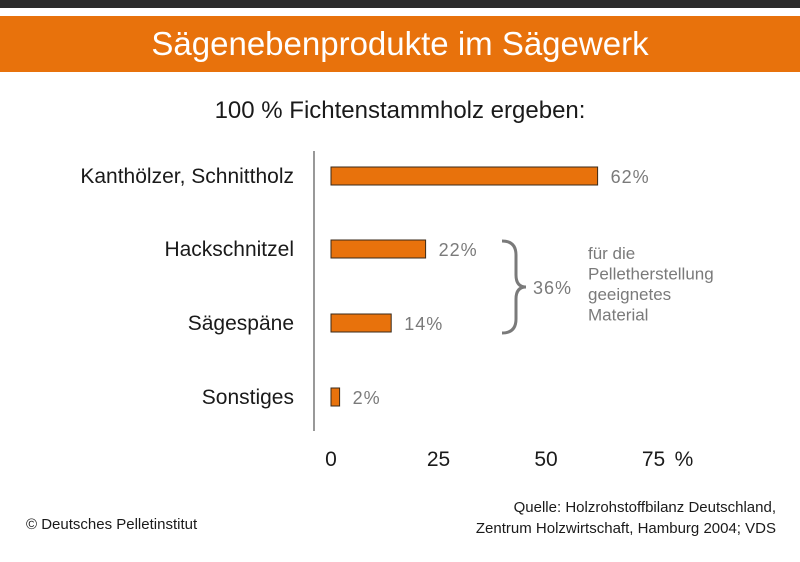 The height and width of the screenshot is (562, 800). What do you see at coordinates (630, 177) in the screenshot?
I see `value-label: 62%` at bounding box center [630, 177].